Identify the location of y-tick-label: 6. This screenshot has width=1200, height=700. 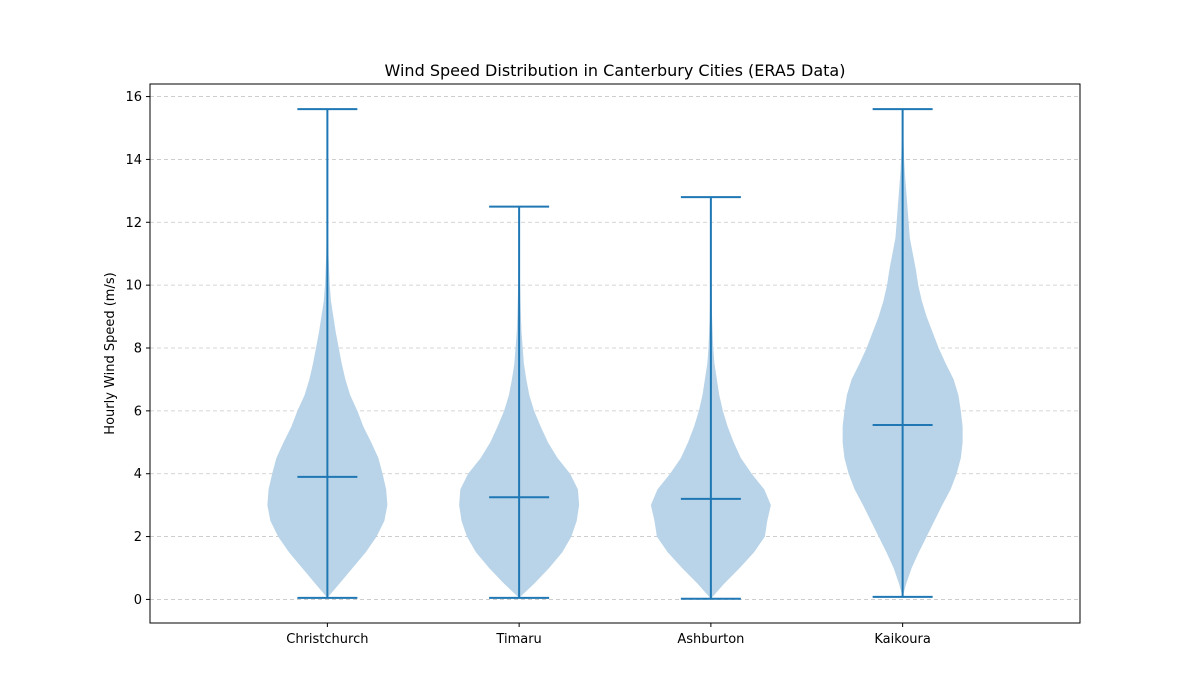
(138, 411).